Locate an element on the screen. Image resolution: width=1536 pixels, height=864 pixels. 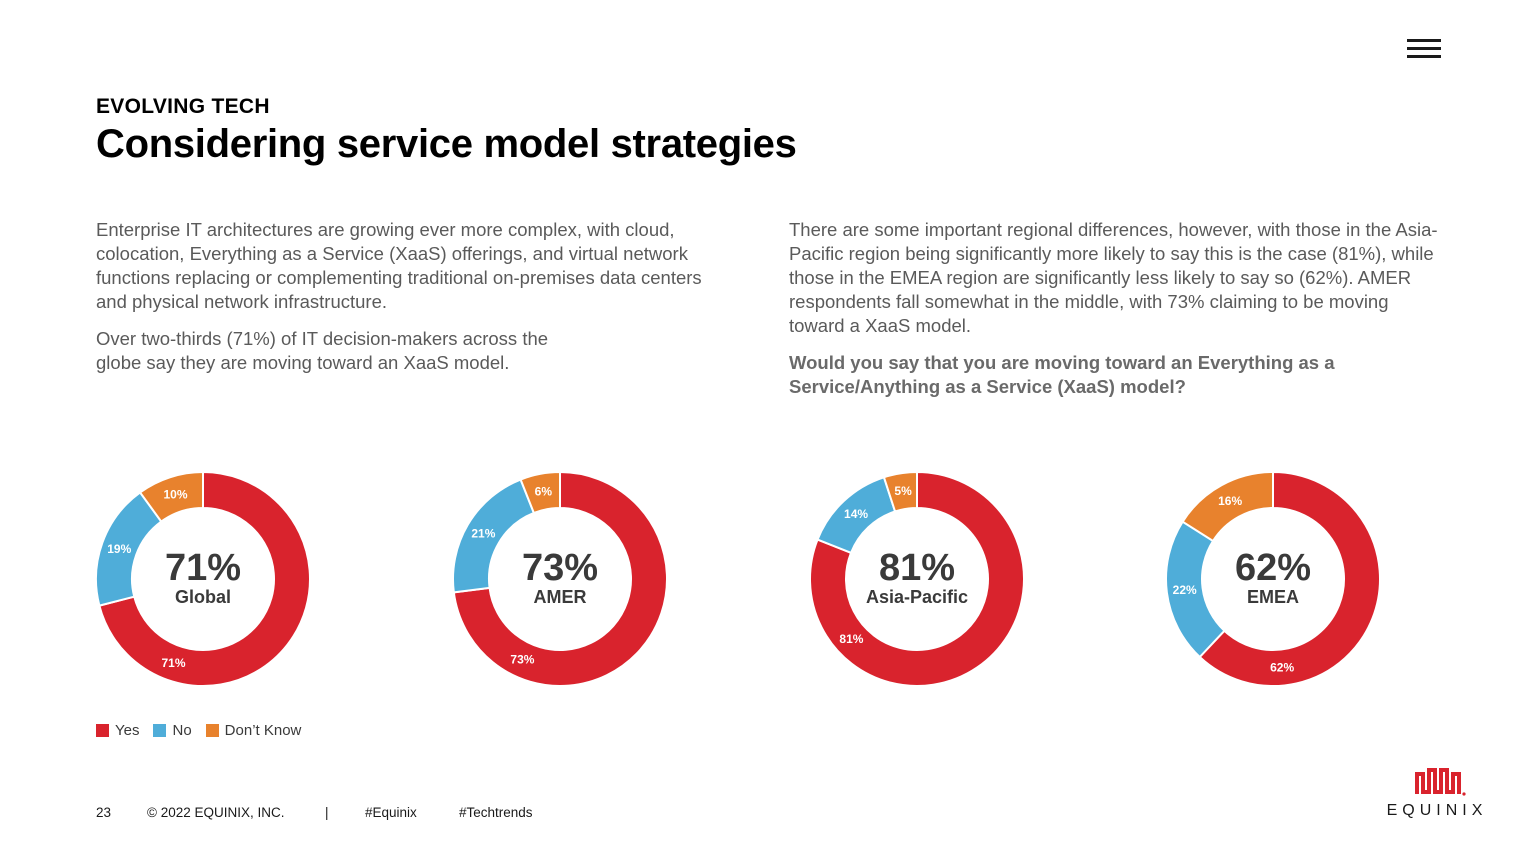
region-label: Asia-Pacific is located at coordinates (917, 597).